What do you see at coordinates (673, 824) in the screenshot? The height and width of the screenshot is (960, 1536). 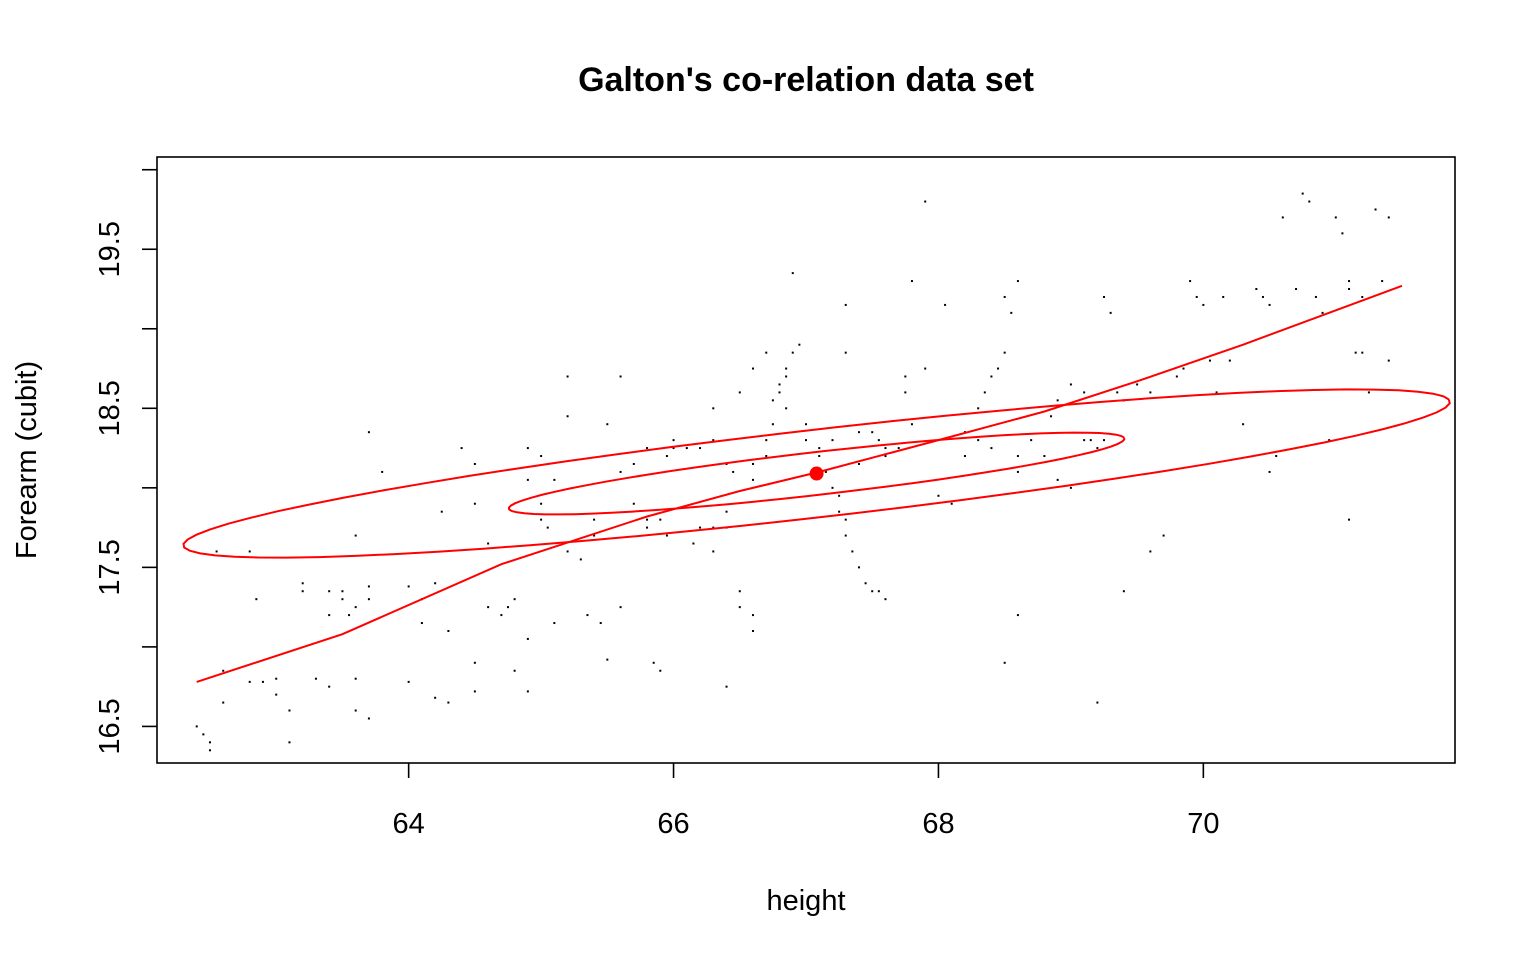 I see `x-tick-label: 66` at bounding box center [673, 824].